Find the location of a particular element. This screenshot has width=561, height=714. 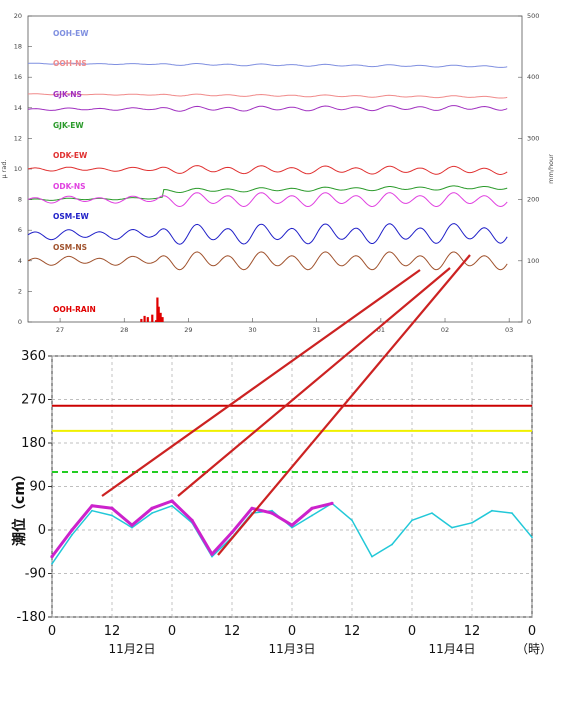

bottom-date-label: 11月3日 is located at coordinates (292, 649).